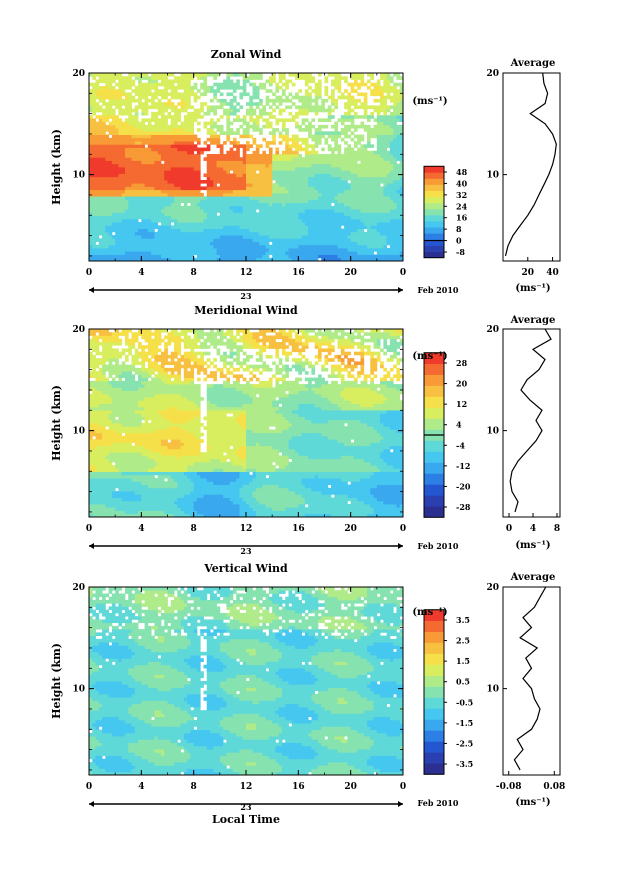  I want to click on colorbar-swatch, so click(434, 169).